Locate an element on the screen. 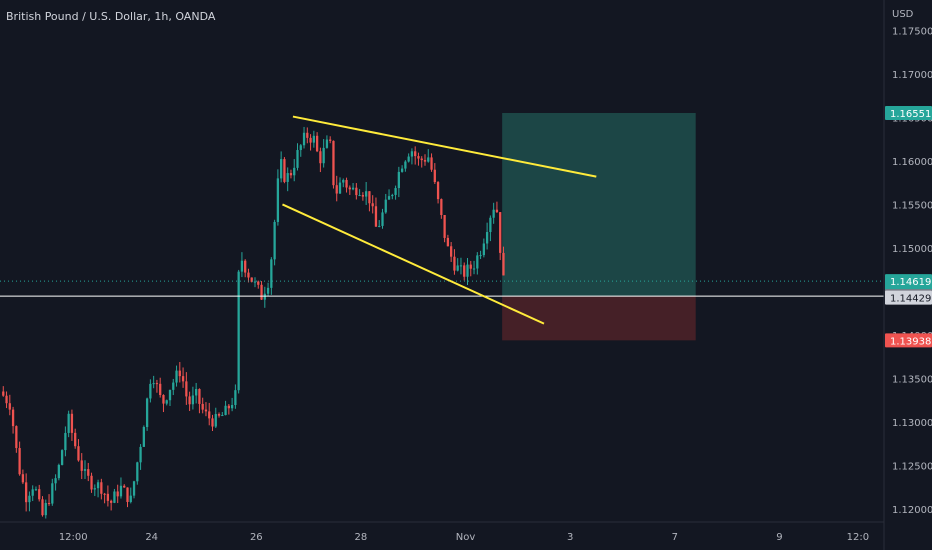 This screenshot has height=550, width=932. crosshair-tag-text: 1.14429 is located at coordinates (910, 299).